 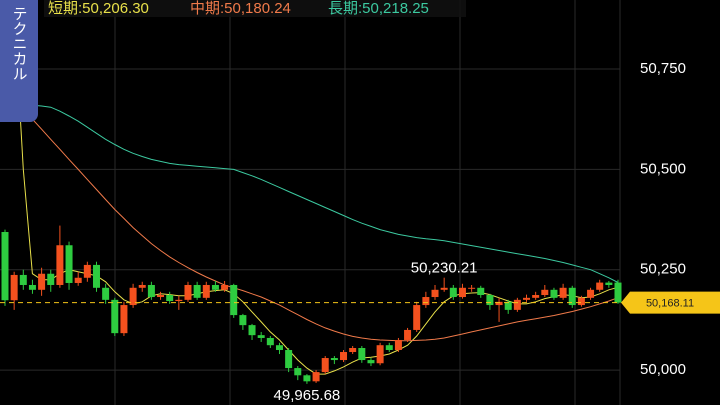 I want to click on y-tick-label: 50,250, so click(x=663, y=269).